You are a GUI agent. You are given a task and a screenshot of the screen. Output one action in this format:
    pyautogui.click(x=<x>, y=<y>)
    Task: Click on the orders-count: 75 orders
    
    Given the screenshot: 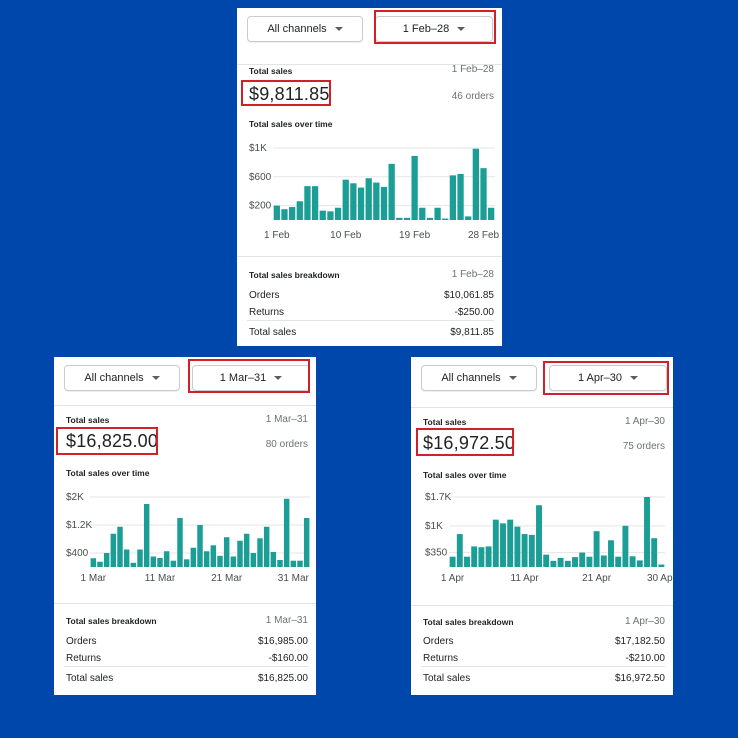 What is the action you would take?
    pyautogui.click(x=643, y=446)
    